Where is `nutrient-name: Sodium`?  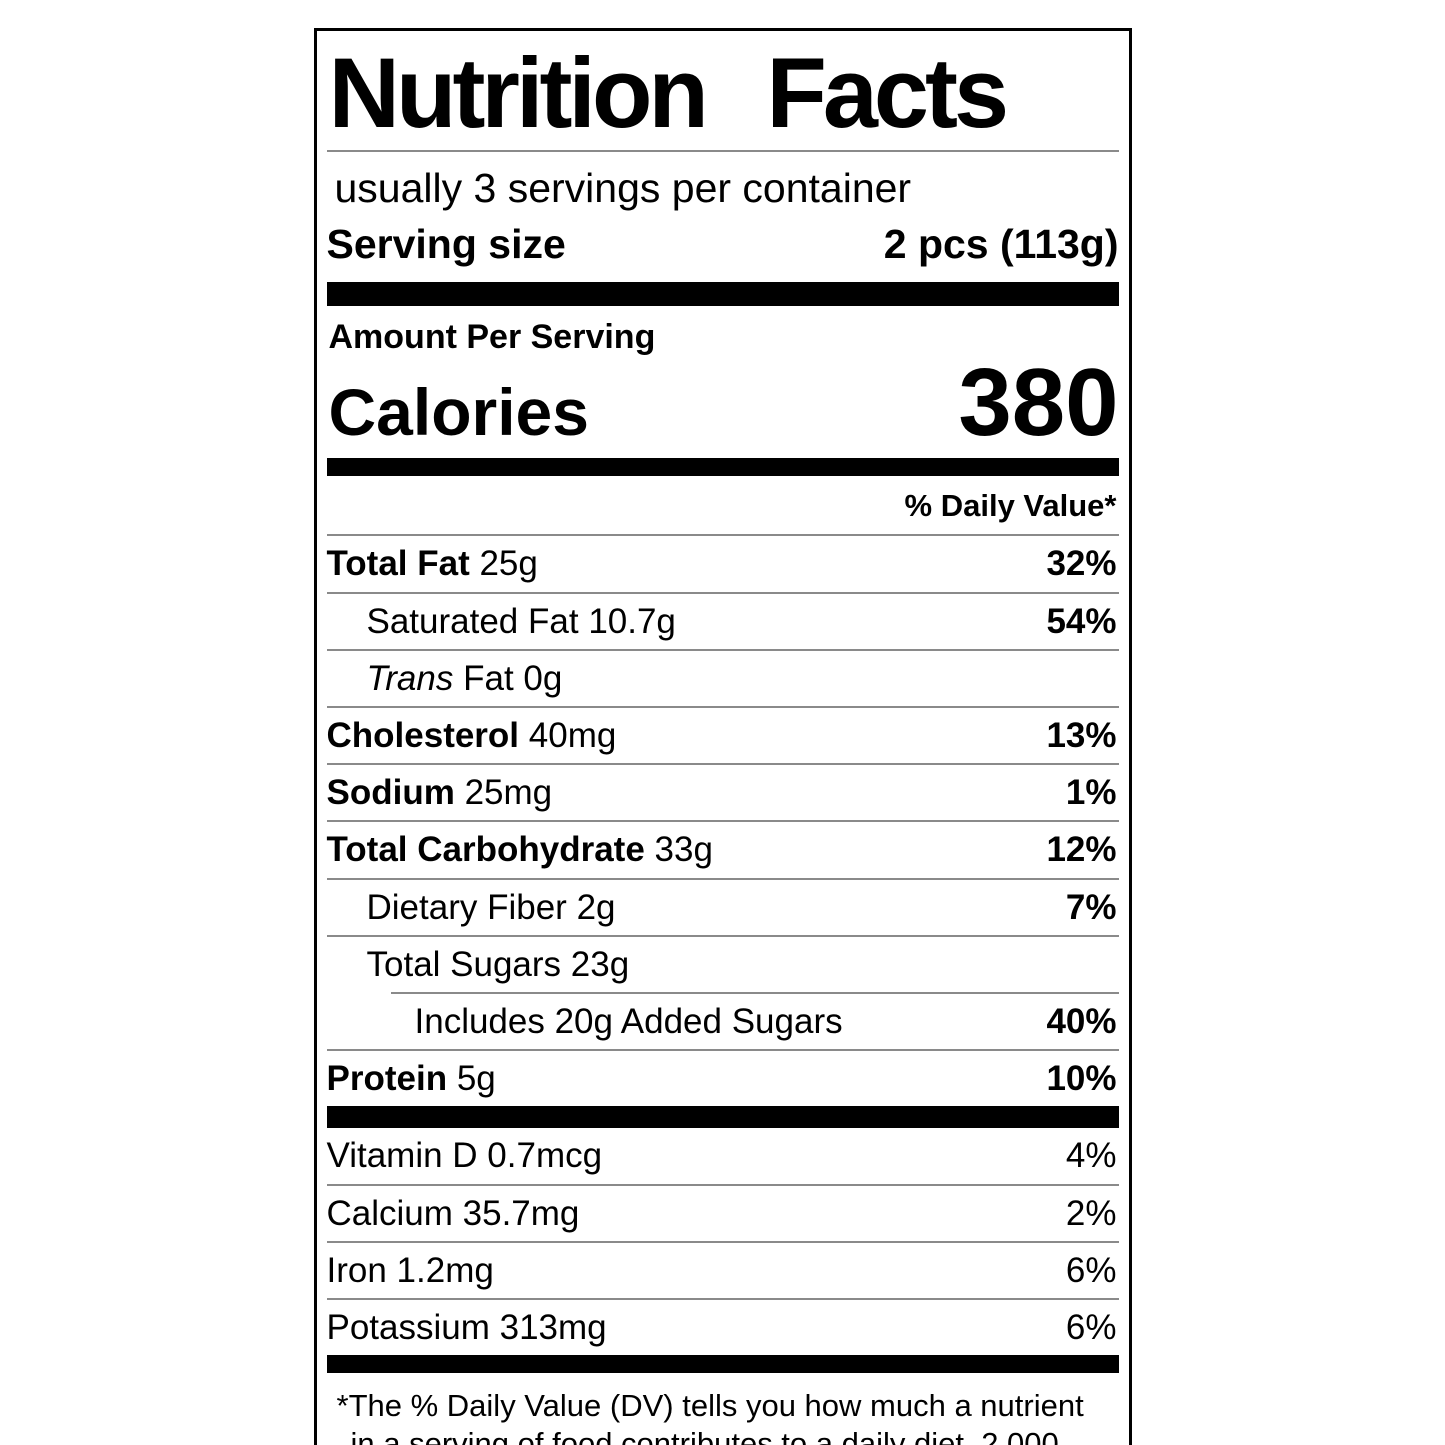 nutrient-name: Sodium is located at coordinates (390, 793).